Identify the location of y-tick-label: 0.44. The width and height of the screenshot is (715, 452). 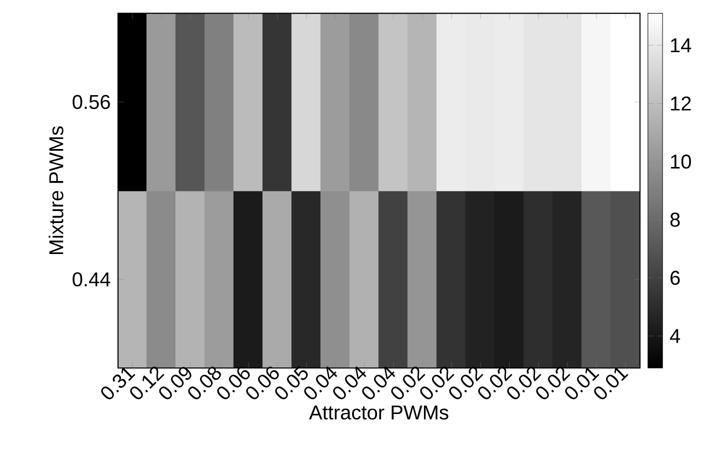
(91, 279).